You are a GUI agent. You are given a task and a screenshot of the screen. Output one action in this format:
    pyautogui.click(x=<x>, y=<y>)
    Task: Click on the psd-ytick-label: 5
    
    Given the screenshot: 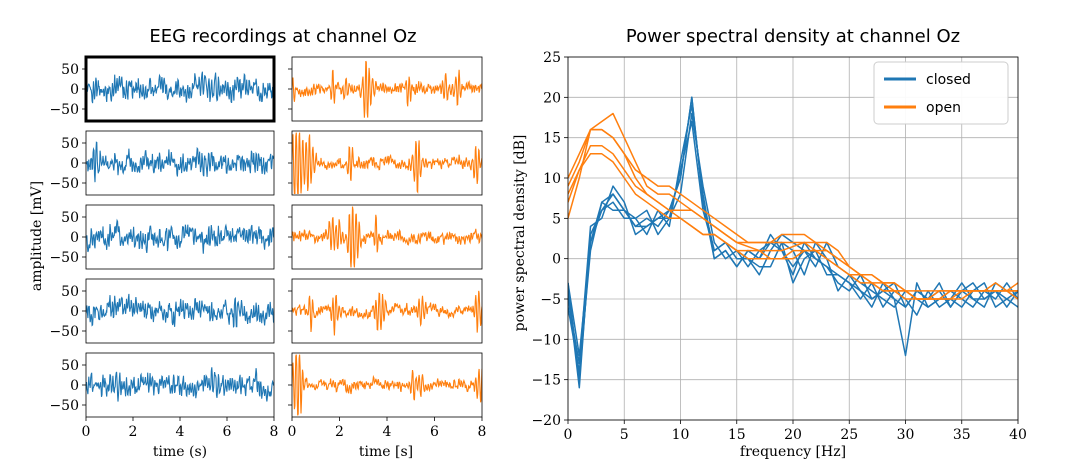 What is the action you would take?
    pyautogui.click(x=556, y=219)
    